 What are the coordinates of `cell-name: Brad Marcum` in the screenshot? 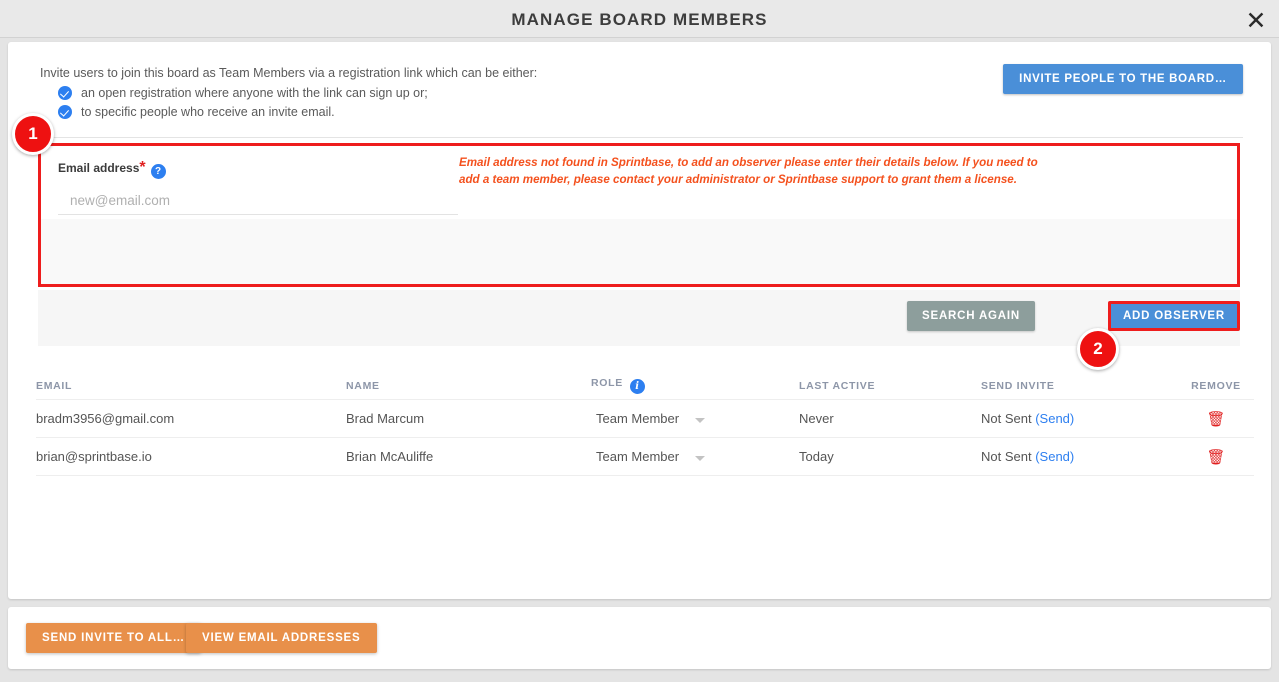 It's located at (385, 418).